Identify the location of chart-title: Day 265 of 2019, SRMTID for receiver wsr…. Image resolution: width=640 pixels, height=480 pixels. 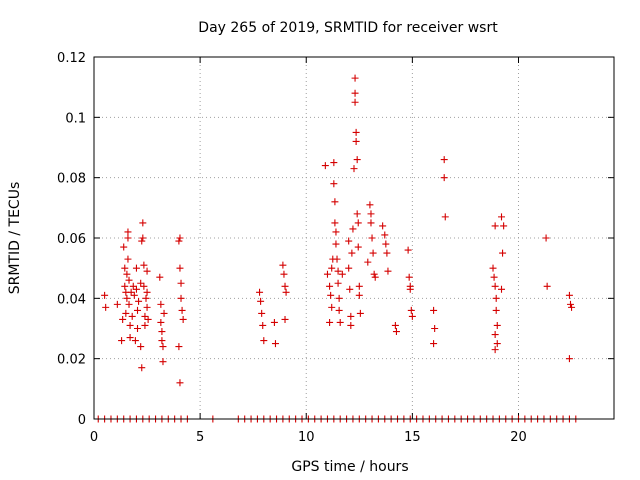
(348, 28).